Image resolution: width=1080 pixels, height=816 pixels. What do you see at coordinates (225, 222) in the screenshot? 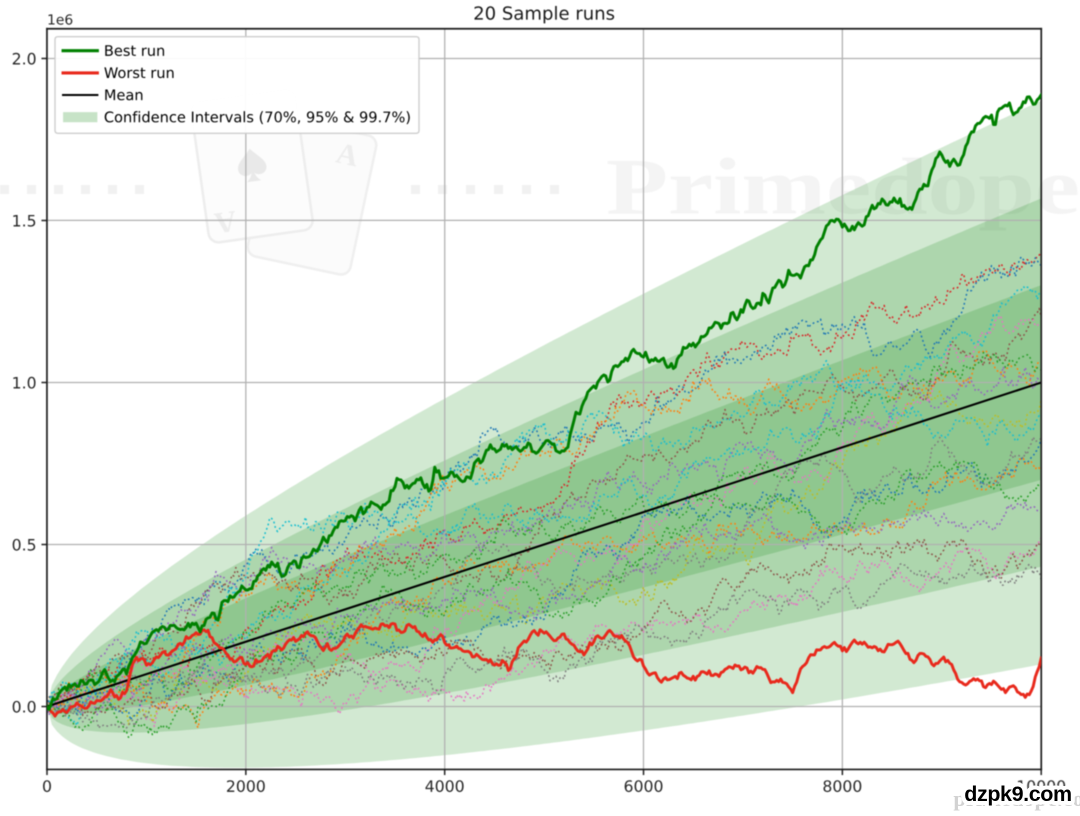
I see `svg-text: A` at bounding box center [225, 222].